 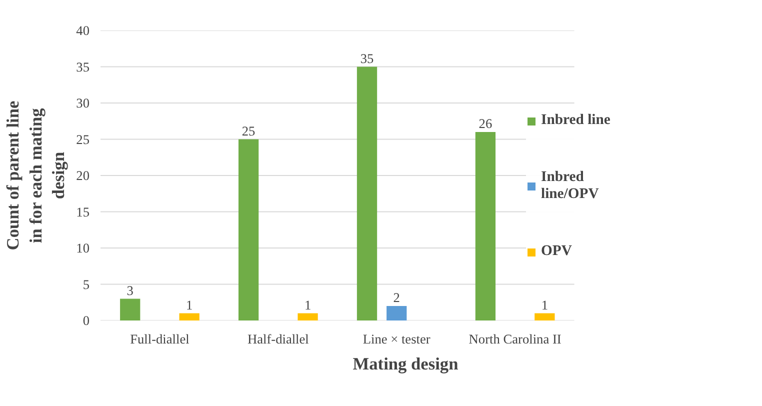 I want to click on x-tick-label: North Carolina II, so click(x=515, y=339).